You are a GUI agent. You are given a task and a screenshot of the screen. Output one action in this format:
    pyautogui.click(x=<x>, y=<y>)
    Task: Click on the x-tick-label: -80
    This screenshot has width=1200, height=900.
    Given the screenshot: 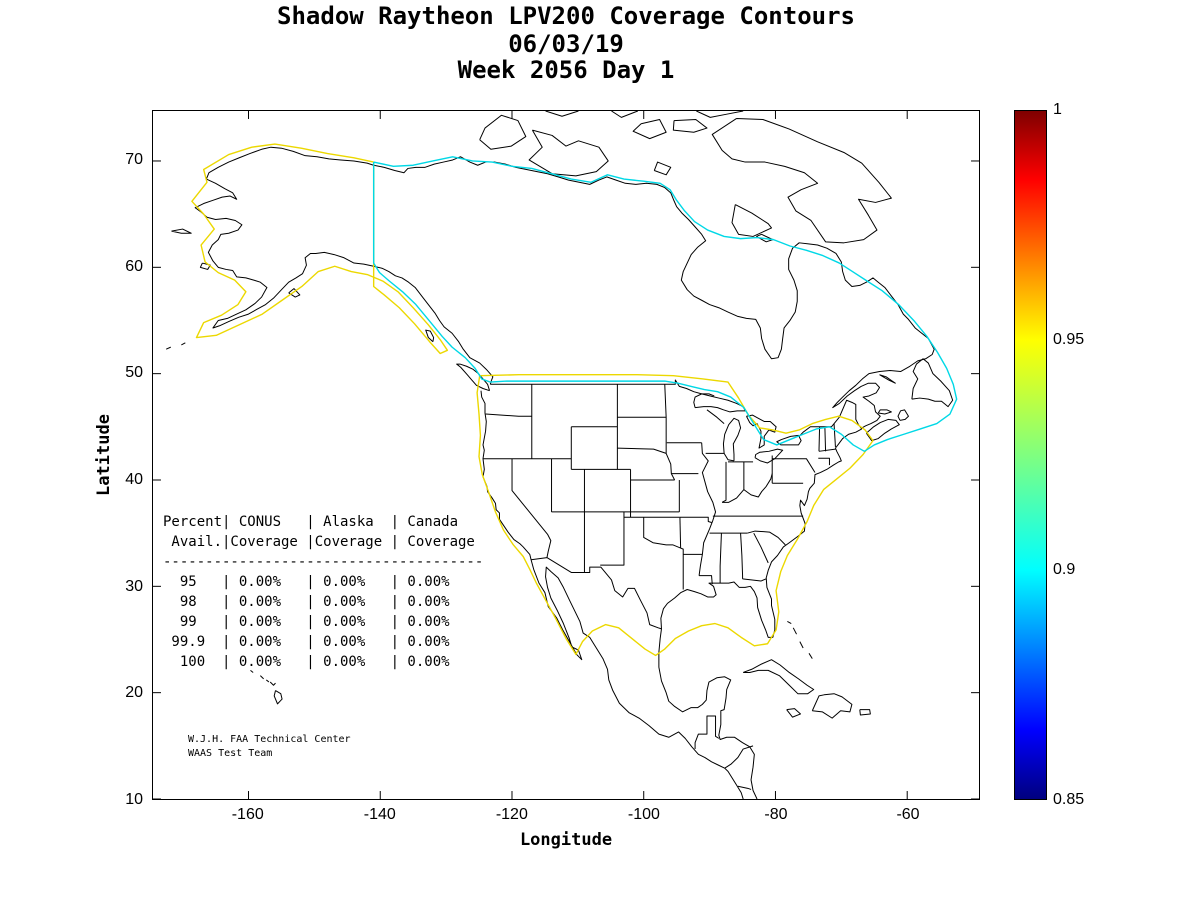 What is the action you would take?
    pyautogui.click(x=776, y=814)
    